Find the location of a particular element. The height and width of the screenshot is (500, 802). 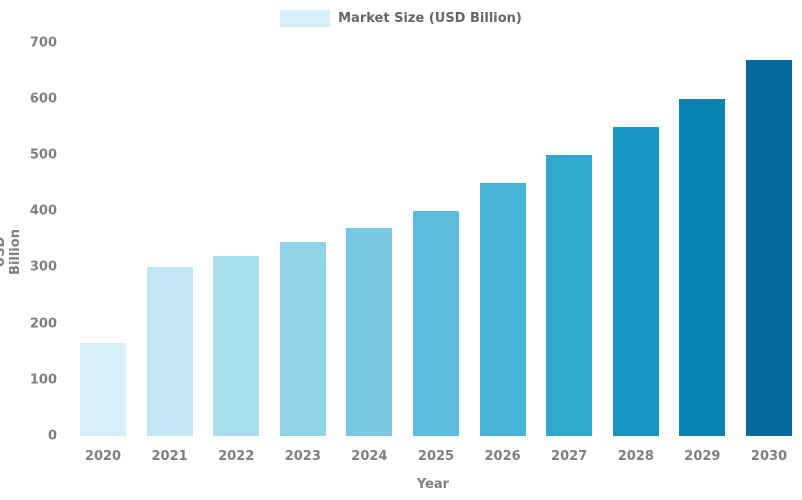

x-tick-2025: 2025 is located at coordinates (436, 456).